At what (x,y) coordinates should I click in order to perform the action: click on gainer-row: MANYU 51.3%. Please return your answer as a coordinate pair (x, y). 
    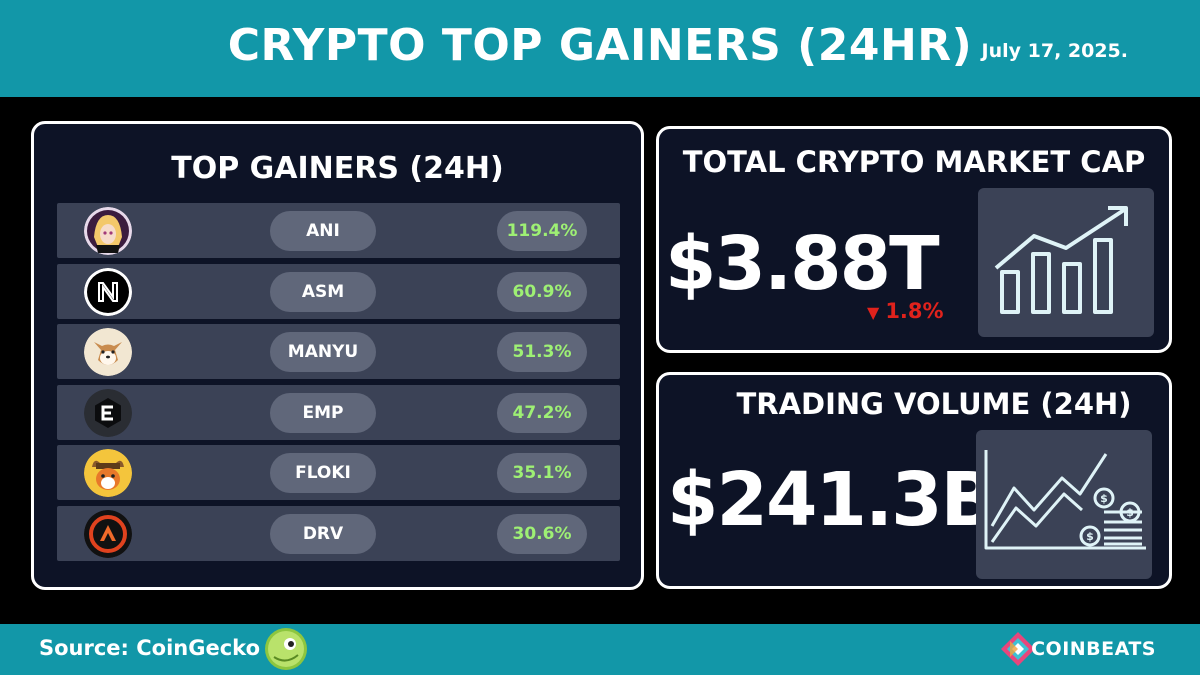
    Looking at the image, I should click on (338, 351).